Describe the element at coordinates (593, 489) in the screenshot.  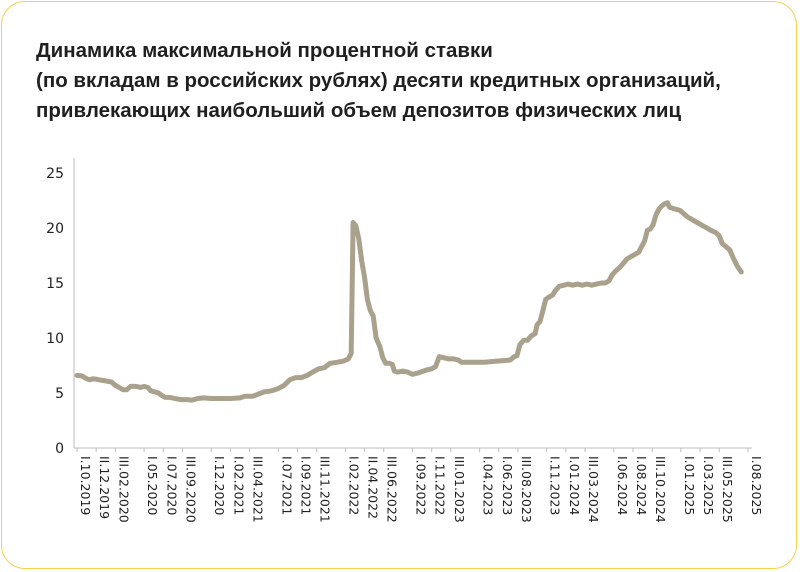
I see `x-tick-label: III.03.2024` at that location.